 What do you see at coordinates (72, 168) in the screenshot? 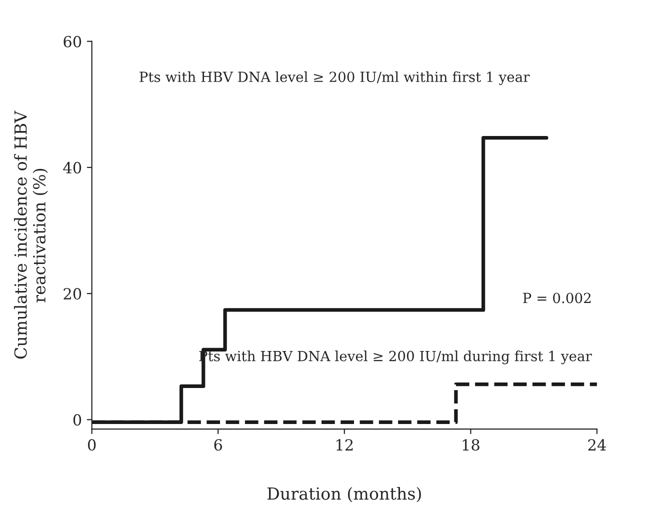
I see `y-tick-label: 40` at bounding box center [72, 168].